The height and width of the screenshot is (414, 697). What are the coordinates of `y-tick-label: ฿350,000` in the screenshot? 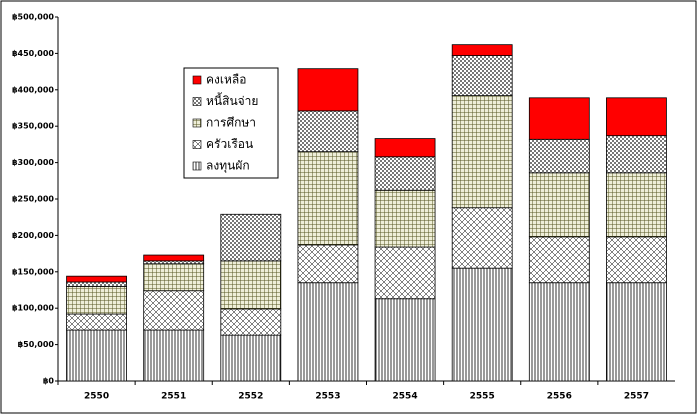 It's located at (33, 126).